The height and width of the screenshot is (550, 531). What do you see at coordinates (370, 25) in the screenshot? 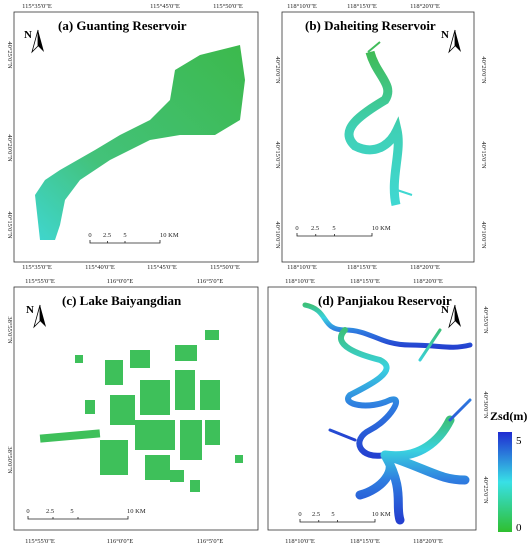
I see `panel-title: (b) Daheiting Reservoir` at bounding box center [370, 25].